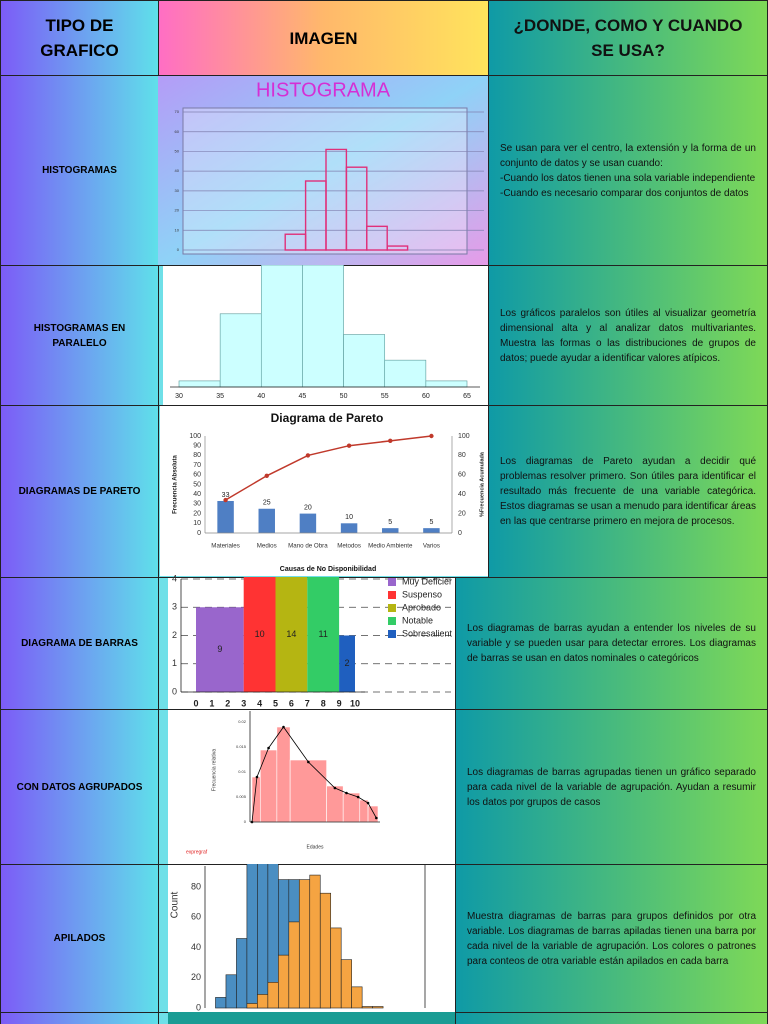 The width and height of the screenshot is (768, 1024). What do you see at coordinates (242, 771) in the screenshot?
I see `y-tick-label: 0.01` at bounding box center [242, 771].